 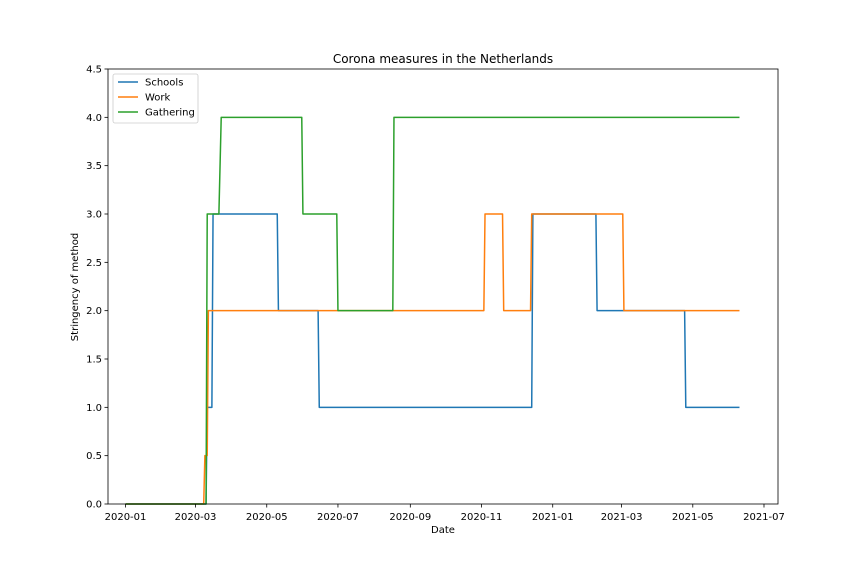 I want to click on y-tick-label: 1.0, so click(x=94, y=408).